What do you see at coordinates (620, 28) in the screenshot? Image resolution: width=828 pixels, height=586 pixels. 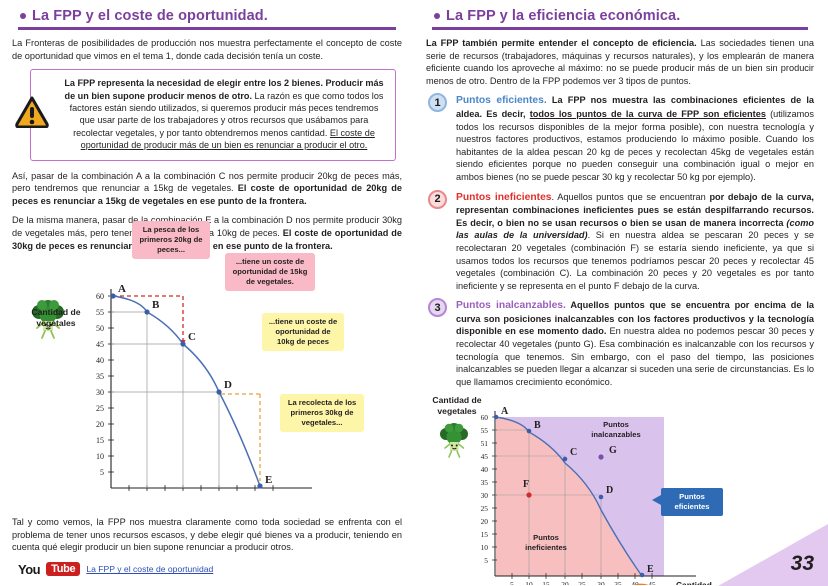 I see `right-heading-rule` at bounding box center [620, 28].